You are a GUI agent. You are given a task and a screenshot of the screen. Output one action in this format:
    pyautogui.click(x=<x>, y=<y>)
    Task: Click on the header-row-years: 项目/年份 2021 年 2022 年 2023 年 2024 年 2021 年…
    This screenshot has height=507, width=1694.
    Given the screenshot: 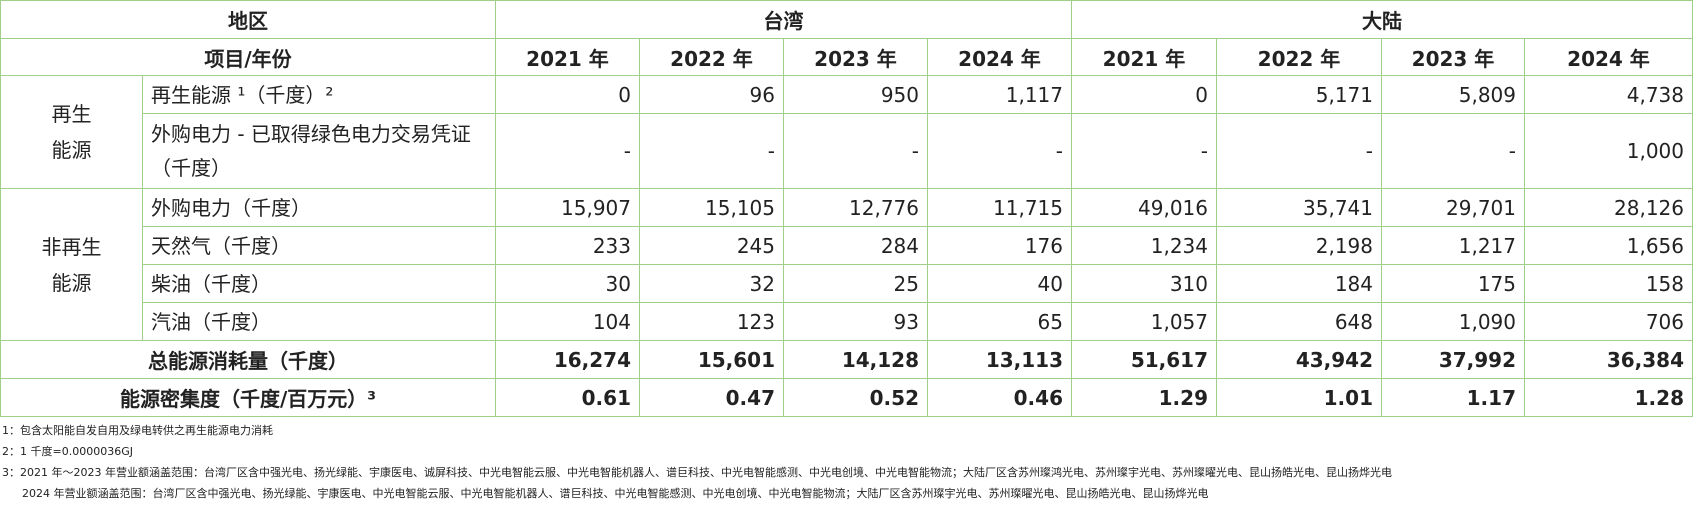 What is the action you would take?
    pyautogui.click(x=846, y=57)
    